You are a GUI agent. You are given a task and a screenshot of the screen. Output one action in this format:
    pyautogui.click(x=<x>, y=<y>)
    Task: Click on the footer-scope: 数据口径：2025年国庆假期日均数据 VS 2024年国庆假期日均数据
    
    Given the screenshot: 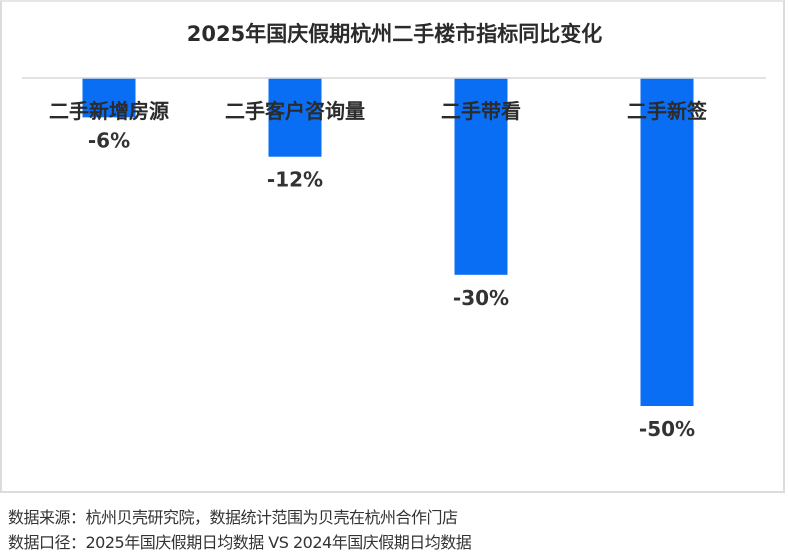 What is the action you would take?
    pyautogui.click(x=240, y=542)
    